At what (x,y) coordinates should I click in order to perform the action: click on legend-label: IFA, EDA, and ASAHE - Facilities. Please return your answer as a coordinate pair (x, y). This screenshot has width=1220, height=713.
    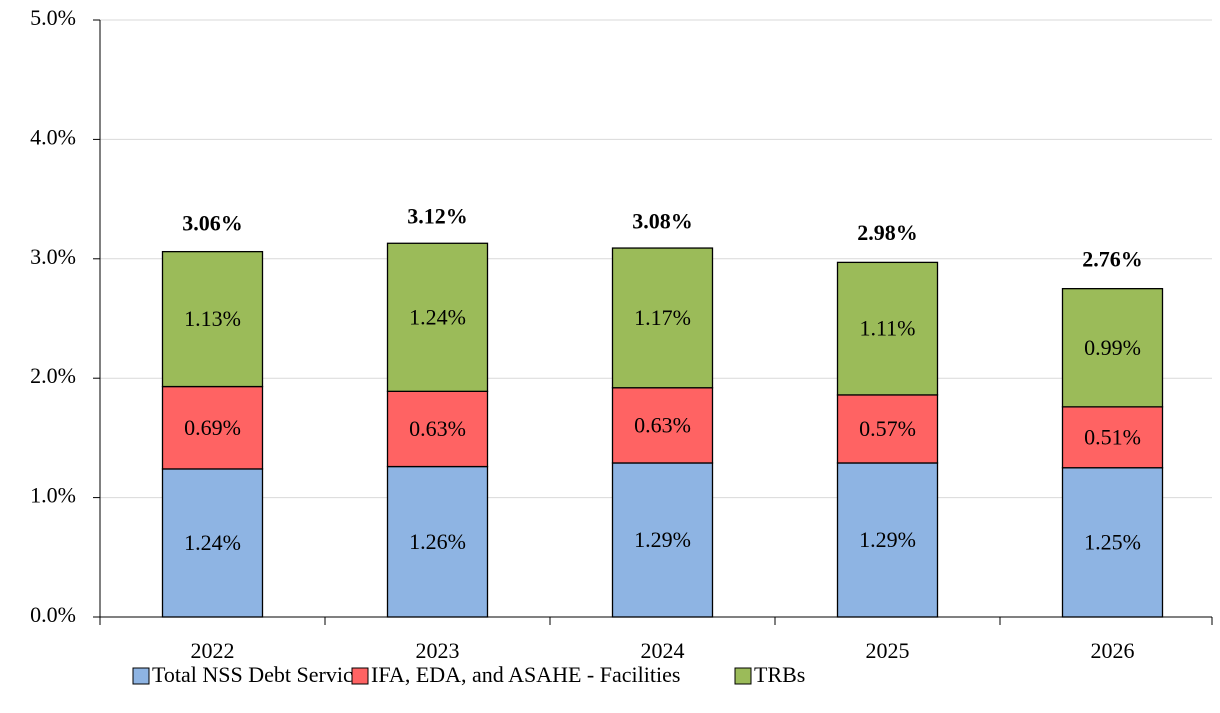
    Looking at the image, I should click on (525, 674).